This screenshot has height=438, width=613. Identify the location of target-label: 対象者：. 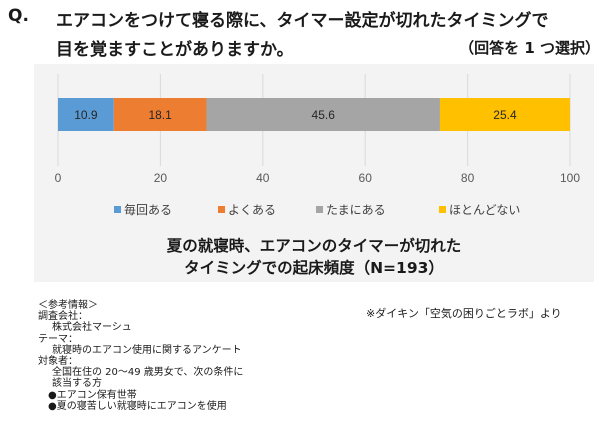
(58, 361).